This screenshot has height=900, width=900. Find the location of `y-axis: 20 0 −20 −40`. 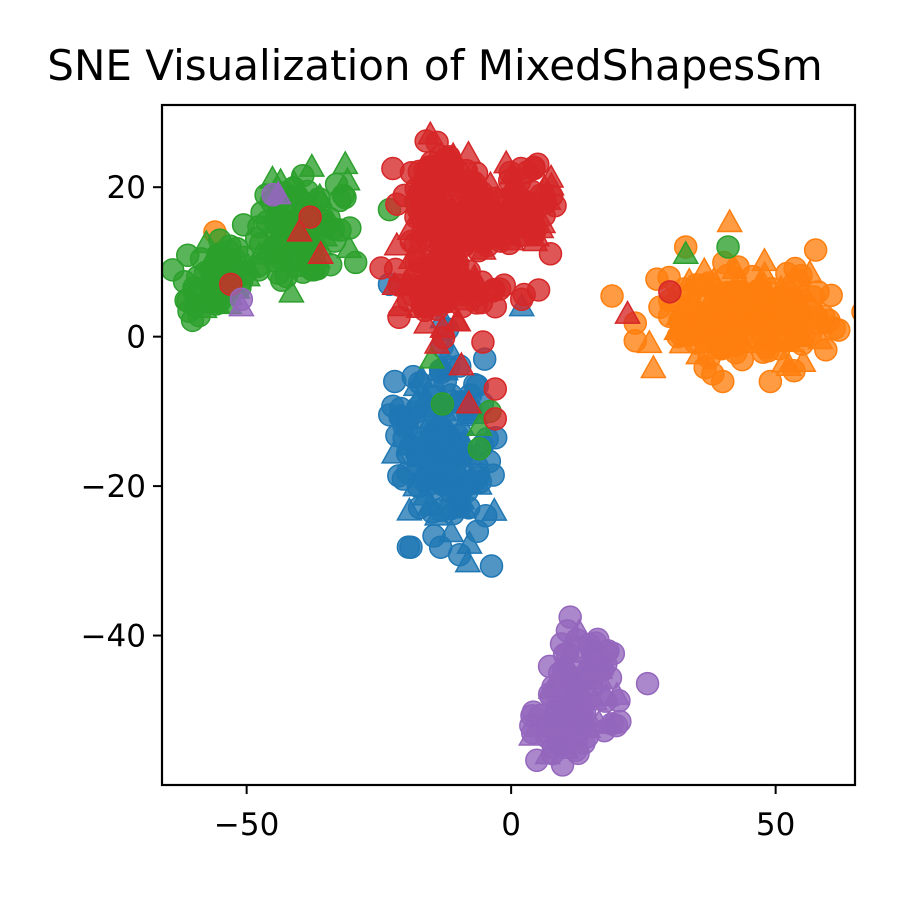

y-axis: 20 0 −20 −40 is located at coordinates (121, 412).